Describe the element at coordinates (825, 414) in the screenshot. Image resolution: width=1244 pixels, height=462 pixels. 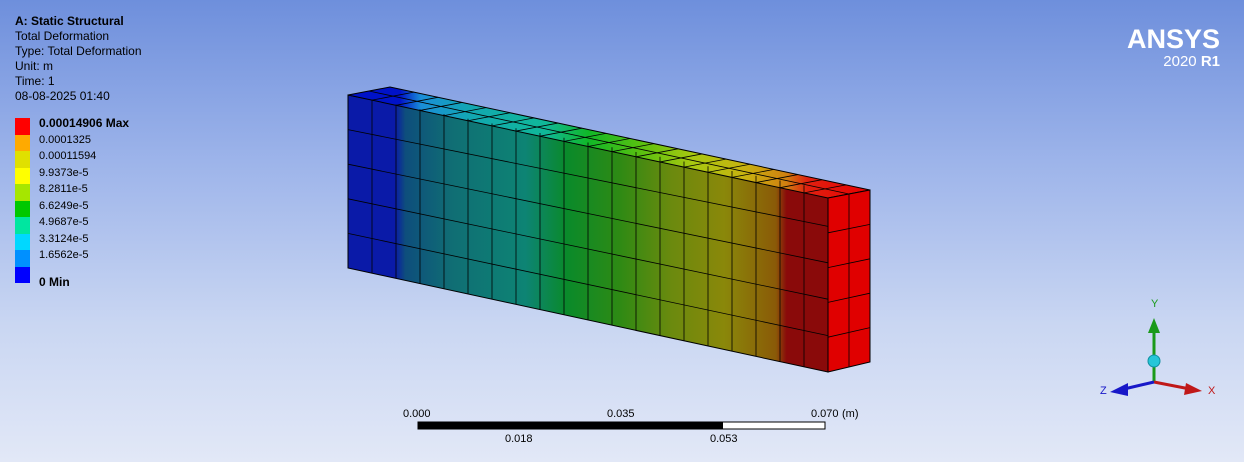
I see `scale-label-070: 0.070` at that location.